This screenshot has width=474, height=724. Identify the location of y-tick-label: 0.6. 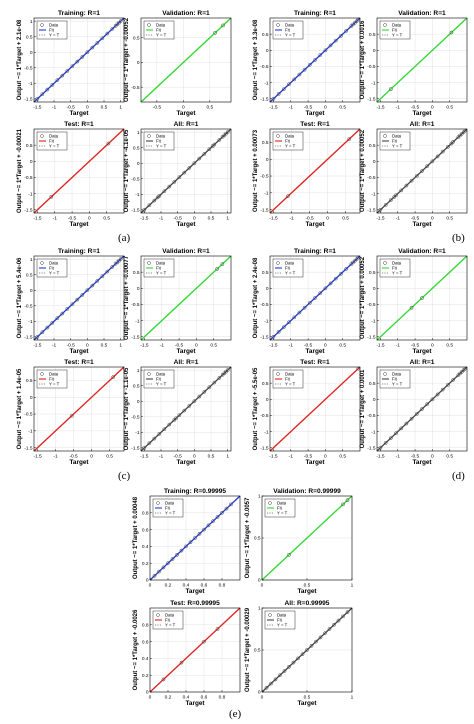
(145, 642).